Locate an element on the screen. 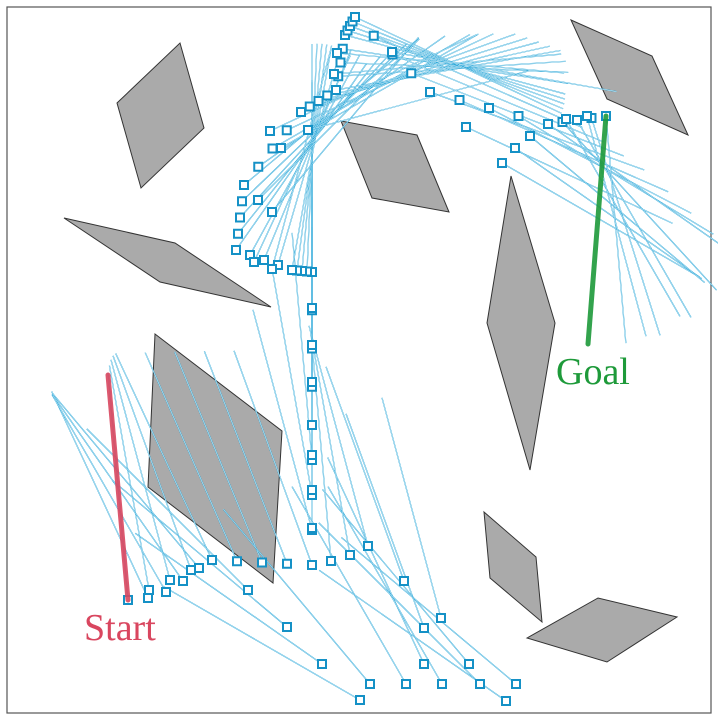 The height and width of the screenshot is (720, 718). start-label: Start is located at coordinates (120, 628).